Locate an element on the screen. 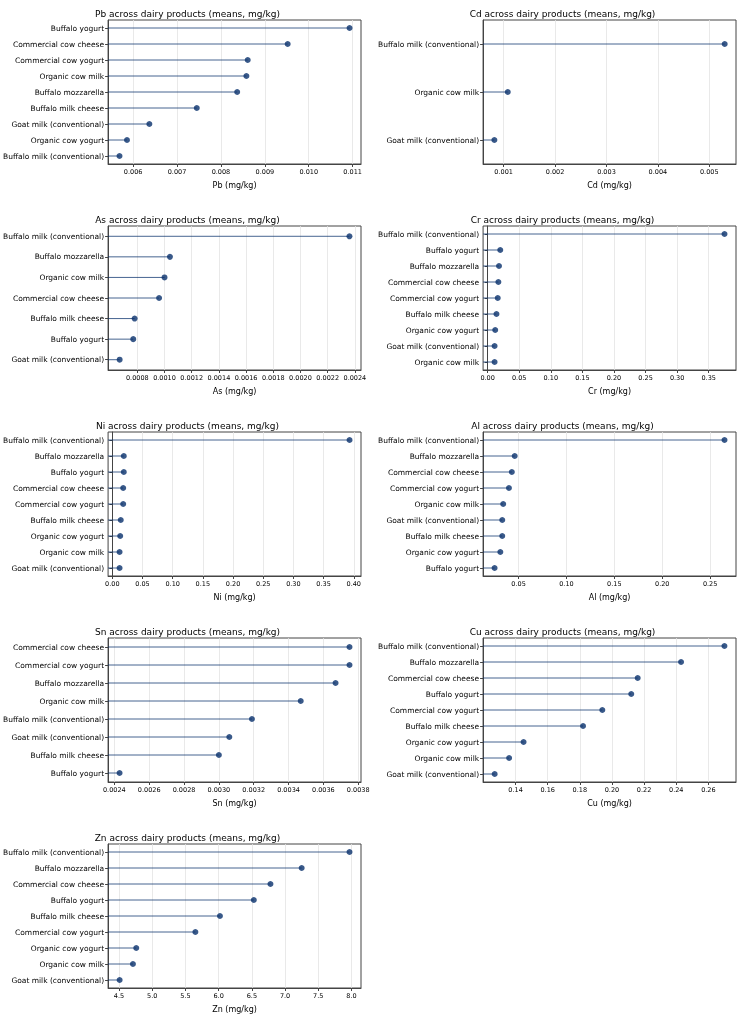 Image resolution: width=750 pixels, height=1032 pixels. chart-title: As across dairy products (means, mg/kg) is located at coordinates (187, 219).